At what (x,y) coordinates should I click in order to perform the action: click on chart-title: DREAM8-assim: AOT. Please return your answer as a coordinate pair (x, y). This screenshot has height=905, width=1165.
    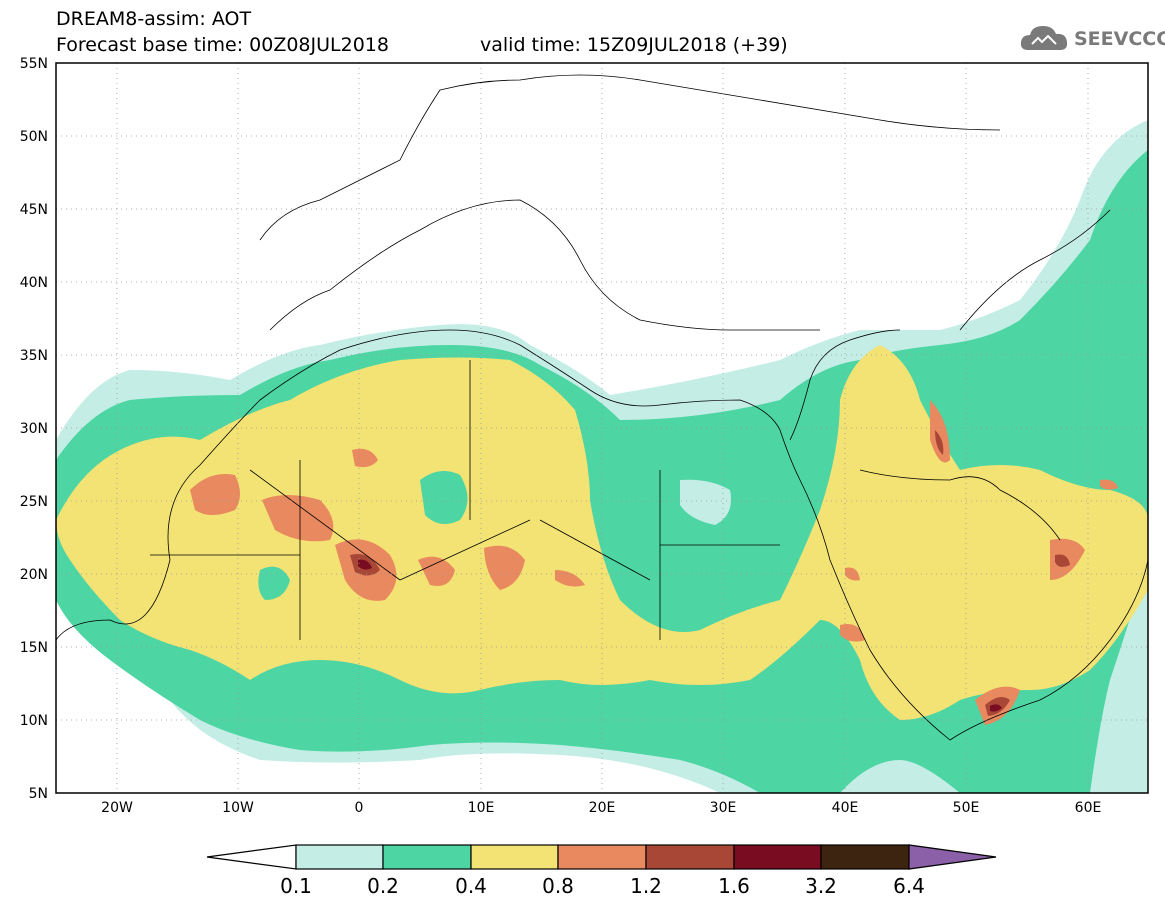
    Looking at the image, I should click on (154, 19).